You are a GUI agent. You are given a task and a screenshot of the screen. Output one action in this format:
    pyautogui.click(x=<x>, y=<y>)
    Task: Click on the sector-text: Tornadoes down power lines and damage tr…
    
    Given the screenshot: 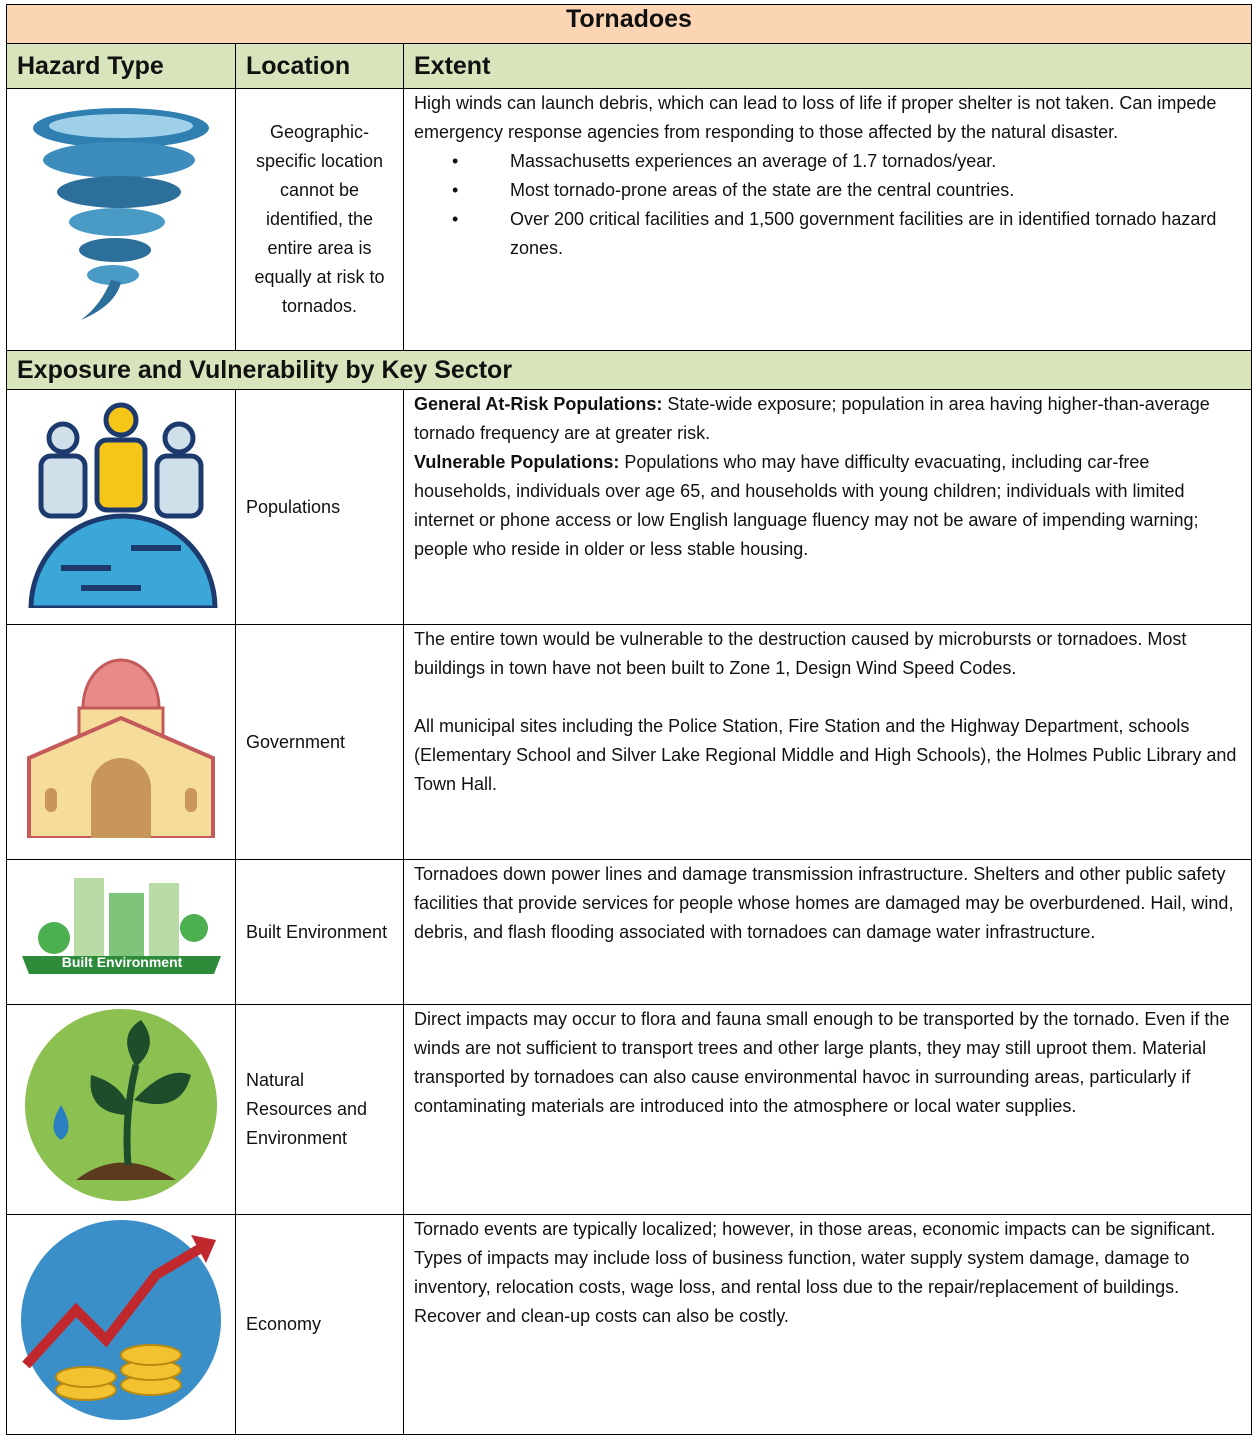 What is the action you would take?
    pyautogui.click(x=827, y=932)
    